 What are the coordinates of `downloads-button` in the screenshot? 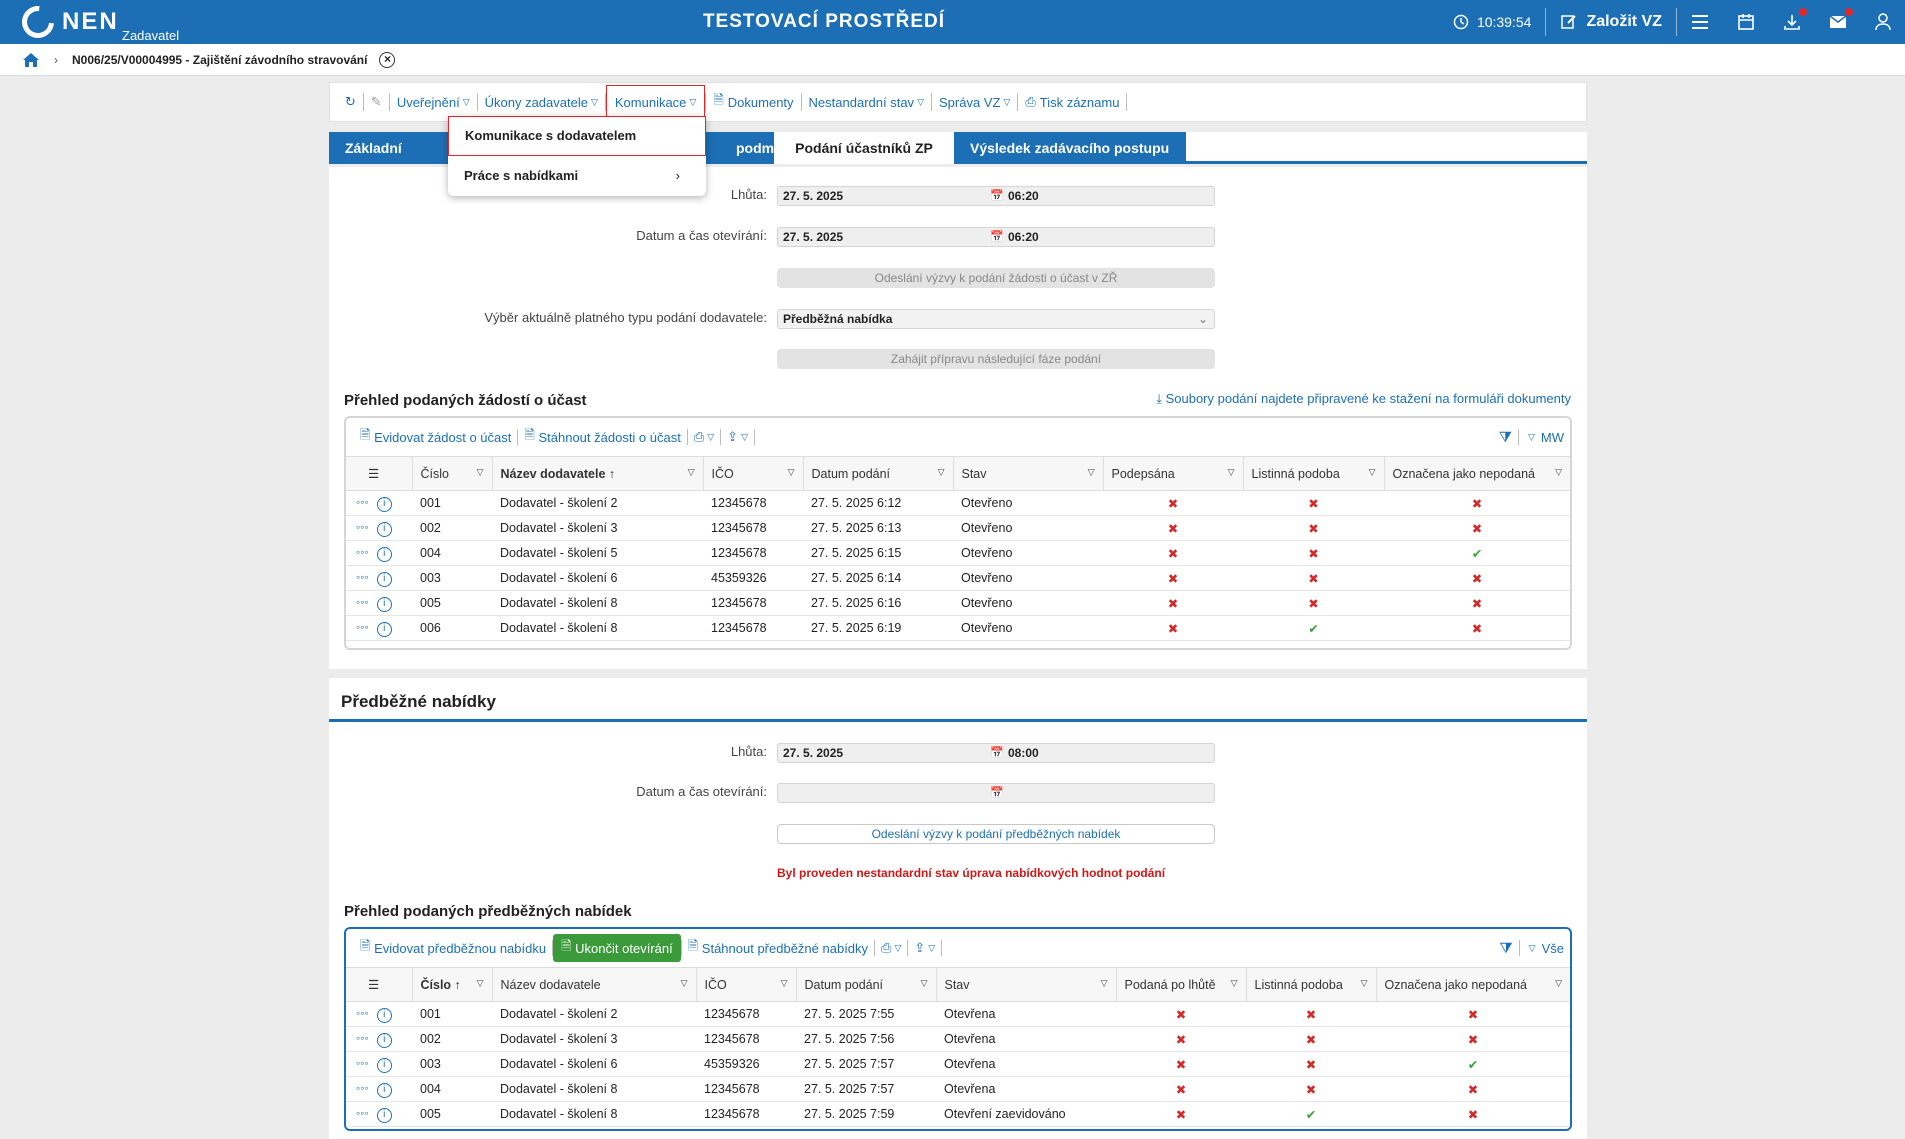 It's located at (1792, 22).